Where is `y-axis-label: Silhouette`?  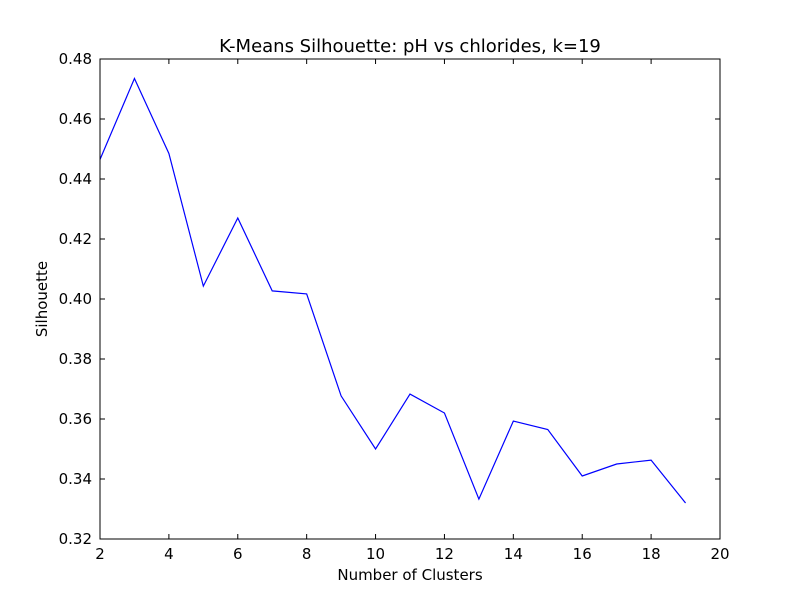
y-axis-label: Silhouette is located at coordinates (42, 299).